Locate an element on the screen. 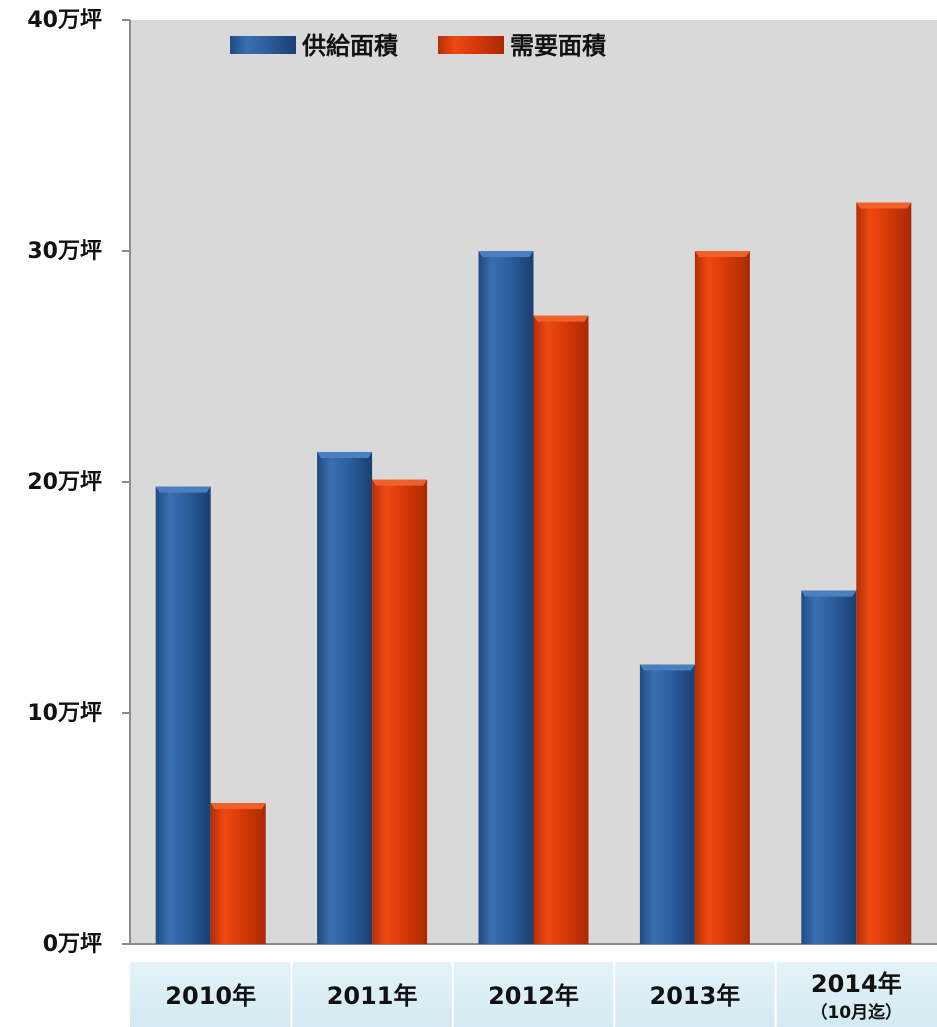 The width and height of the screenshot is (937, 1027). y-tick-label: 40万坪 is located at coordinates (64, 20).